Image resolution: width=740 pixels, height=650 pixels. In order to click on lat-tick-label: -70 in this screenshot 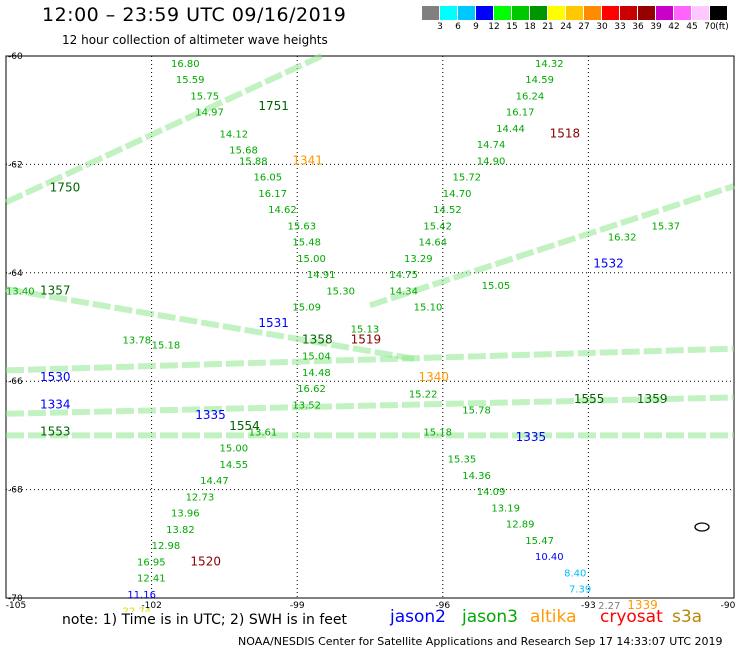, I will do `click(15, 599)`.